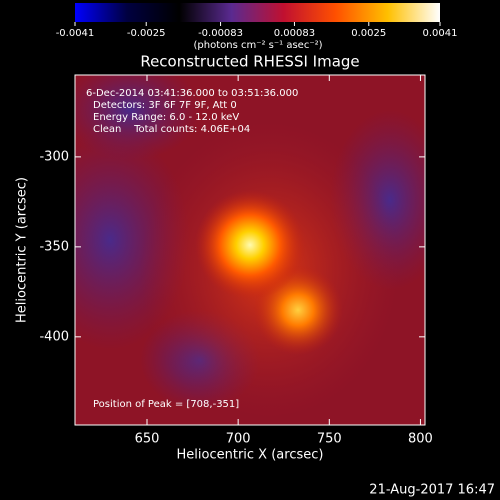  What do you see at coordinates (440, 33) in the screenshot?
I see `colorbar-tick-label: 0.0041` at bounding box center [440, 33].